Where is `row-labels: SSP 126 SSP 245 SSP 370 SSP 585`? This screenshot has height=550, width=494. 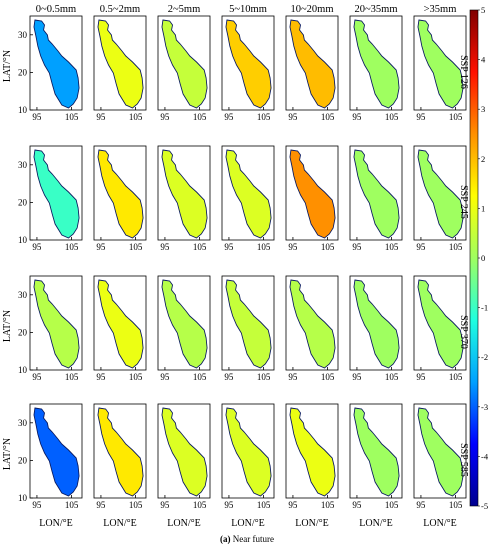
row-labels: SSP 126 SSP 245 SSP 370 SSP 585 is located at coordinates (463, 266).